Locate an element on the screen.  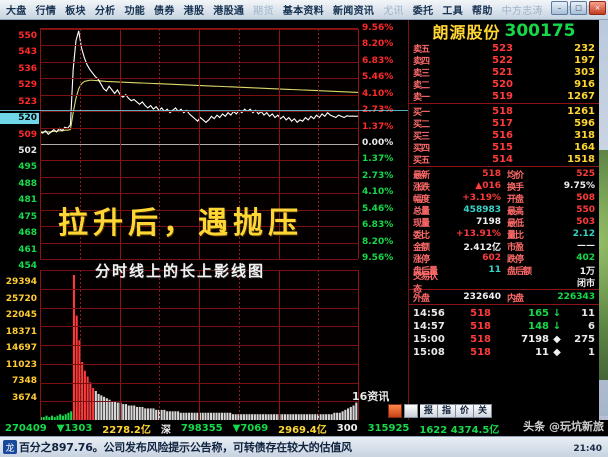
bottom-tab-strip: 报指价关 is located at coordinates (440, 411).